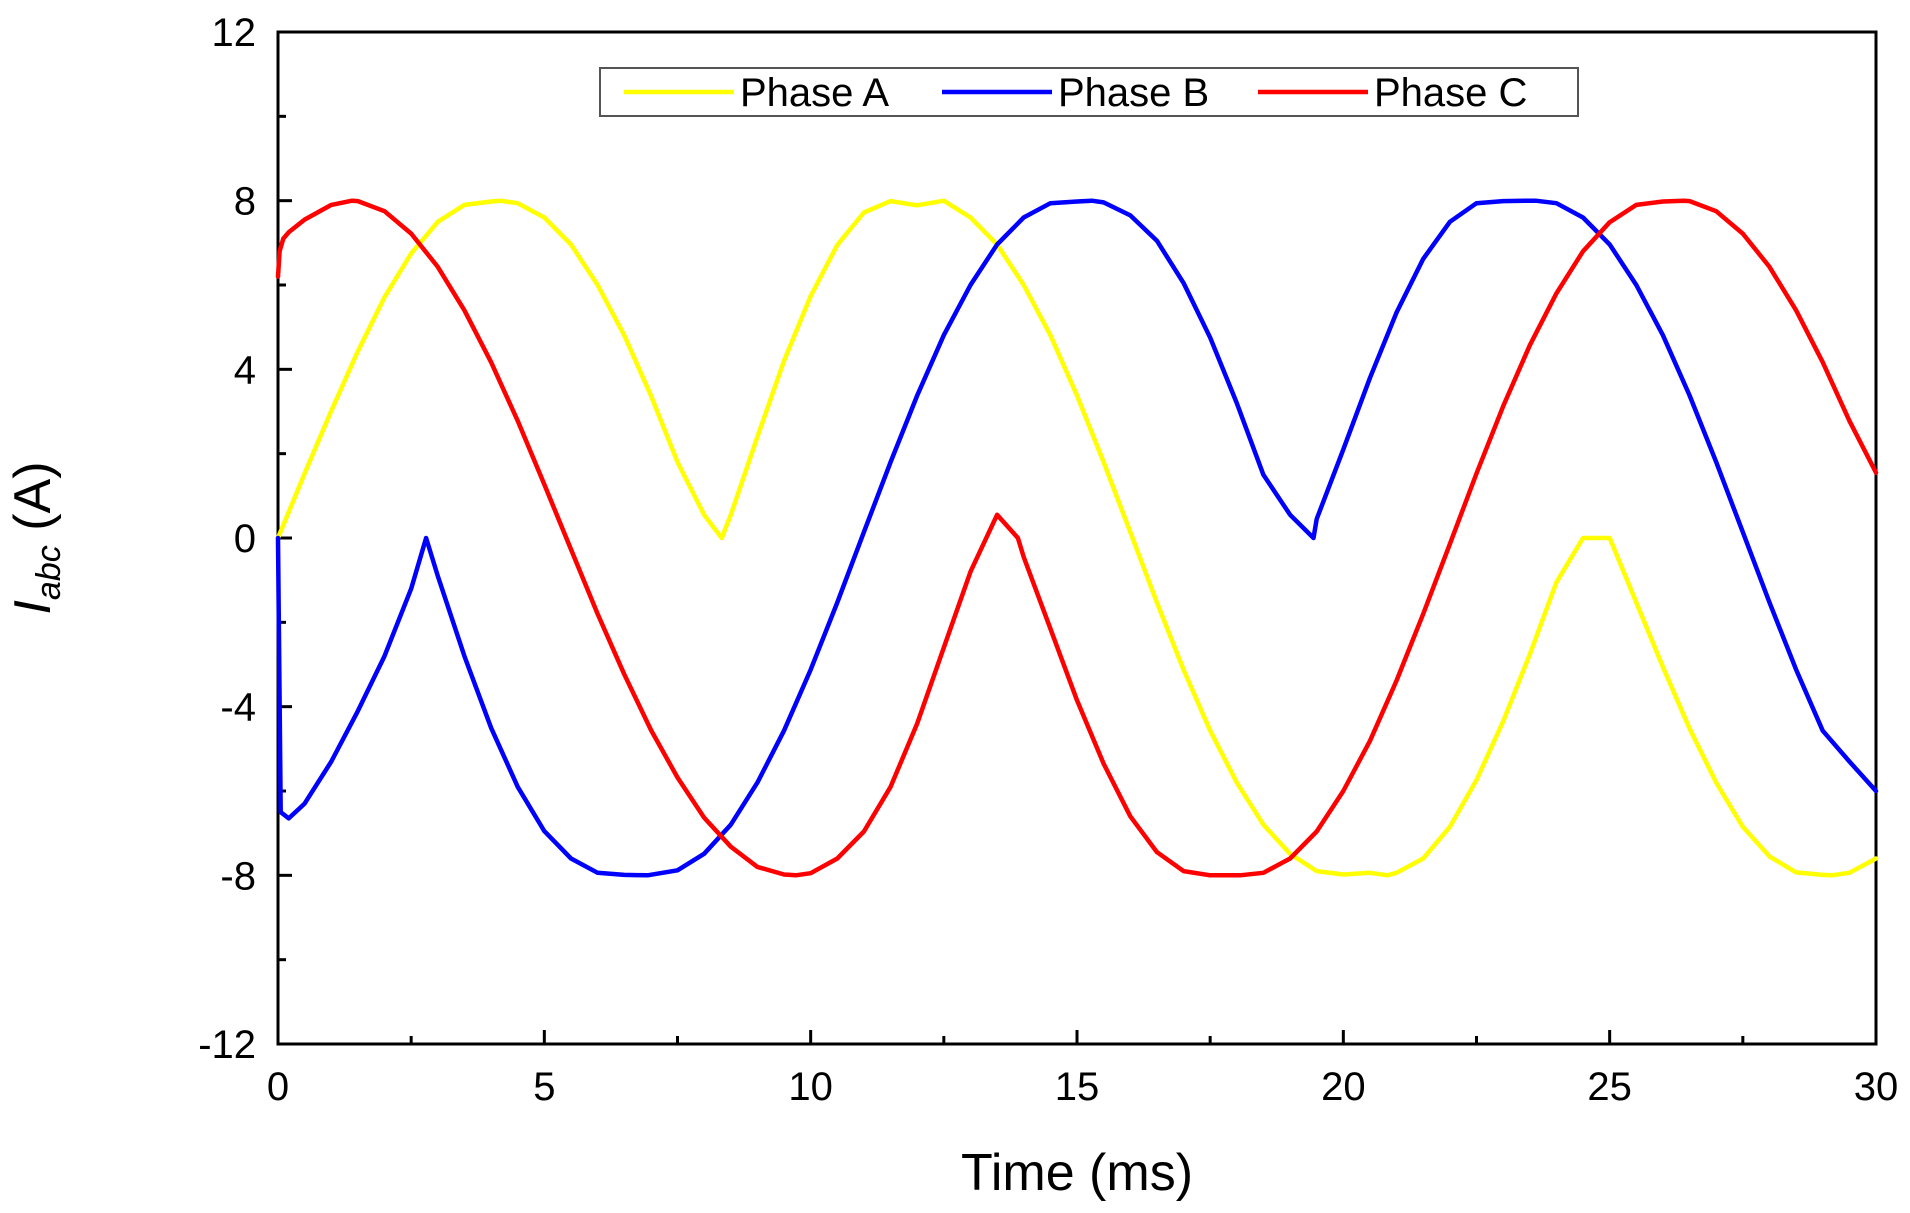 This screenshot has width=1910, height=1213. Describe the element at coordinates (234, 33) in the screenshot. I see `y-tick-label: 12` at that location.